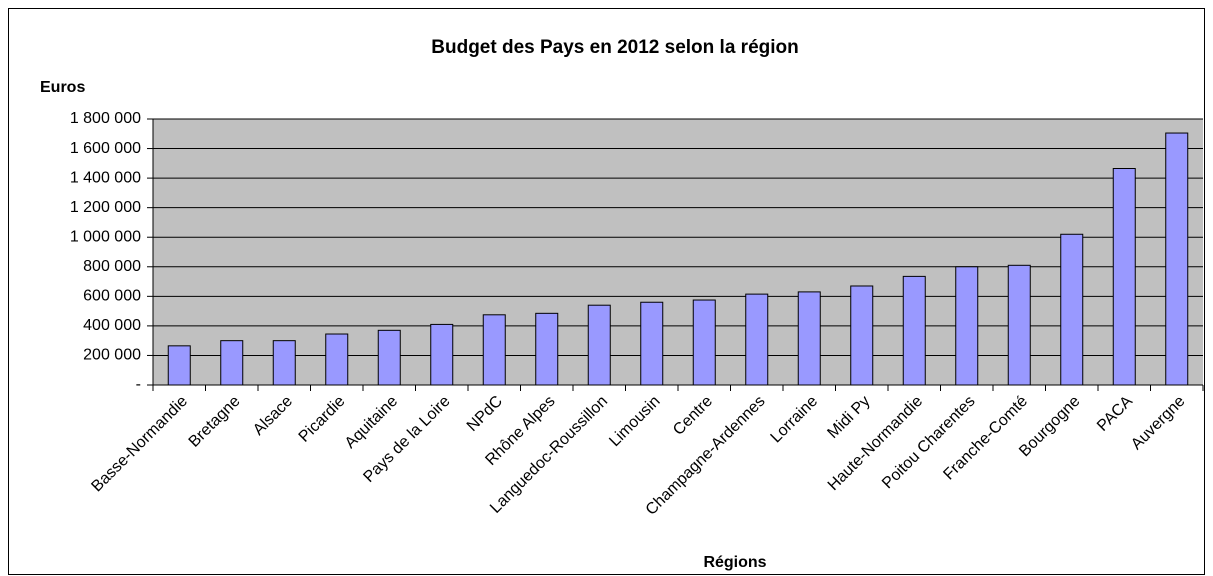 The image size is (1213, 576). Describe the element at coordinates (105, 236) in the screenshot. I see `y-tick-label: 1 000 000` at that location.